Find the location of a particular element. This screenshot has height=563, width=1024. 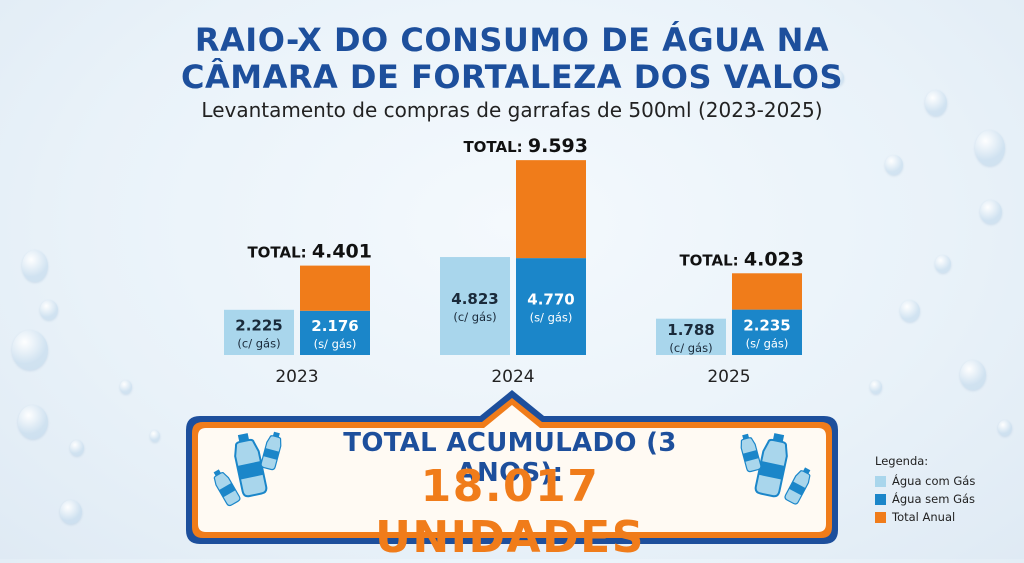

legend-item-com-gas: Água com Gás is located at coordinates (925, 481).